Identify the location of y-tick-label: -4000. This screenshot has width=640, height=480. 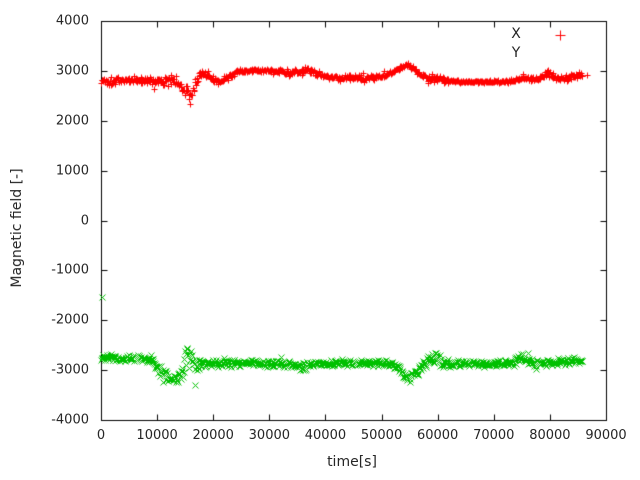
(70, 420).